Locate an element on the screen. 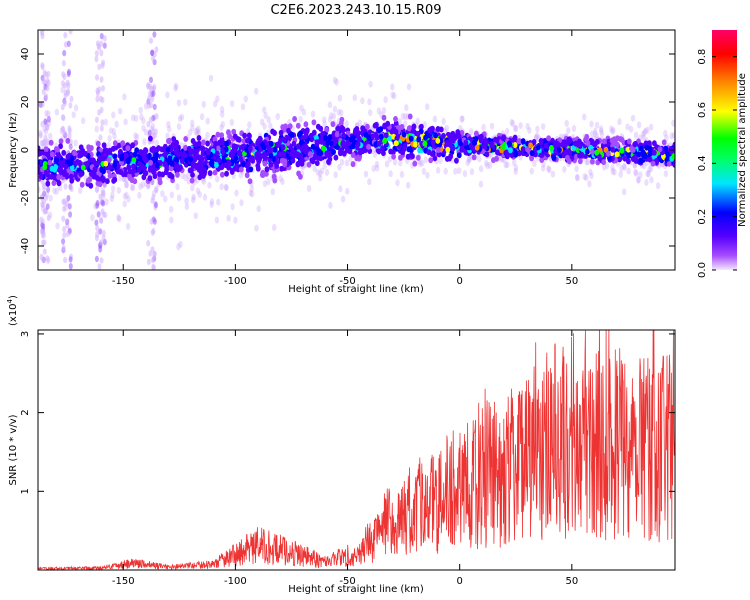 The height and width of the screenshot is (600, 750). y-tick-label: -20 is located at coordinates (25, 198).